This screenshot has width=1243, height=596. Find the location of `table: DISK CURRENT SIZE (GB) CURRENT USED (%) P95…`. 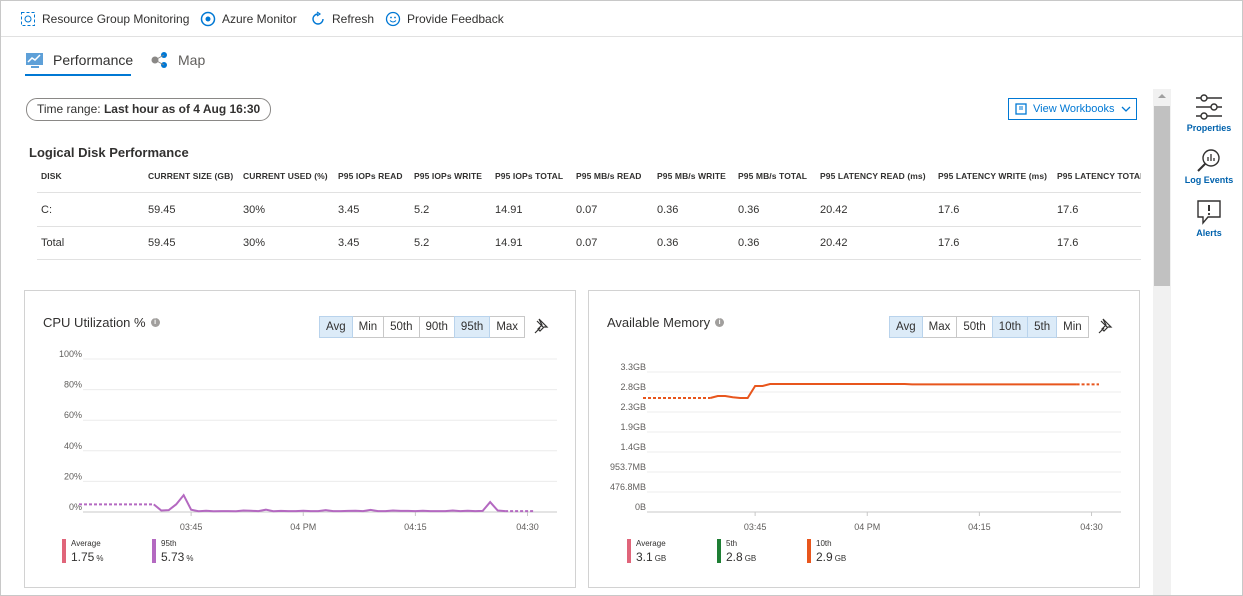

table: DISK CURRENT SIZE (GB) CURRENT USED (%) P95… is located at coordinates (589, 211).